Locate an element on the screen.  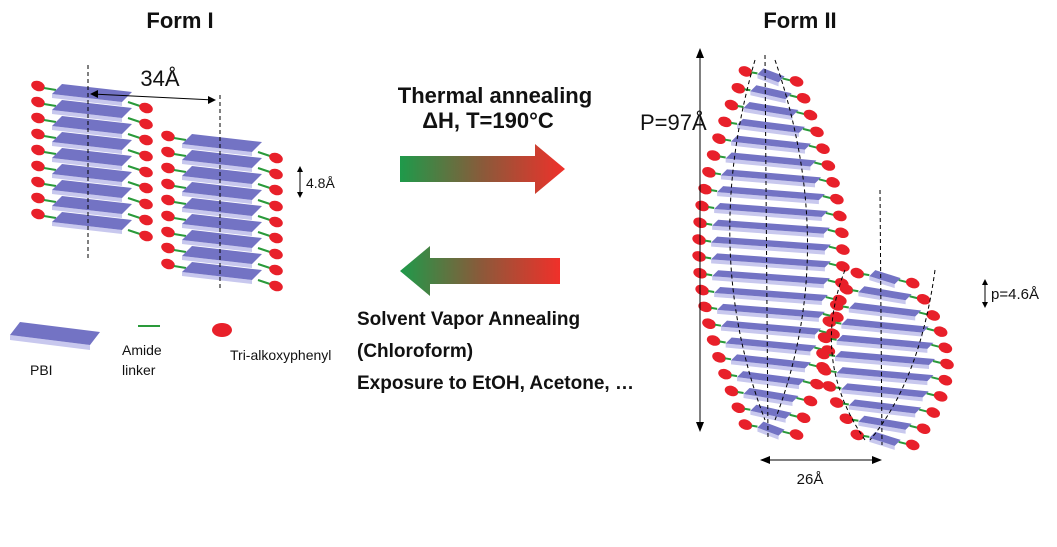
width-label: 34Å is located at coordinates (159, 78).